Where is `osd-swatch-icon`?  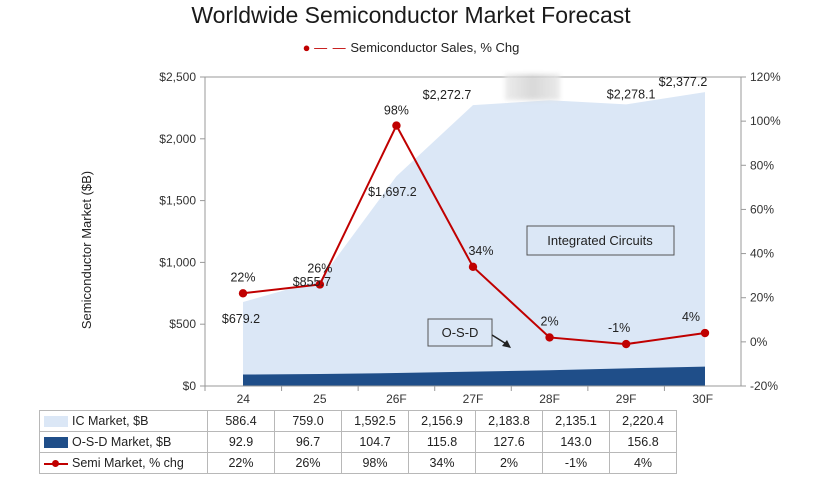
osd-swatch-icon is located at coordinates (56, 443).